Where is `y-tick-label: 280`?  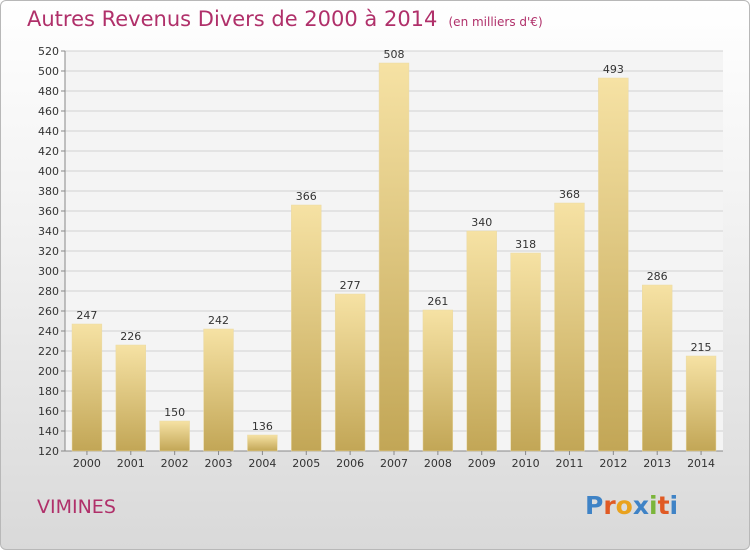 y-tick-label: 280 is located at coordinates (48, 291).